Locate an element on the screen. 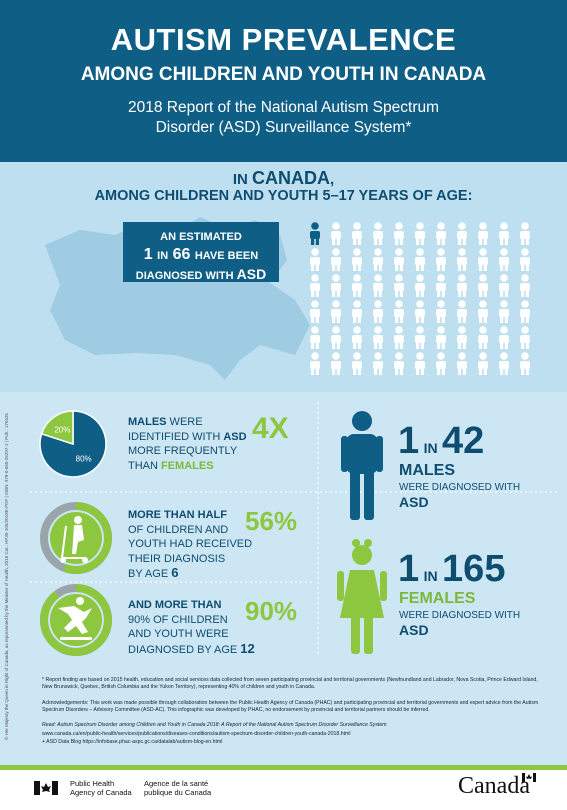 The image size is (567, 810). footer-green-bar is located at coordinates (283, 767).